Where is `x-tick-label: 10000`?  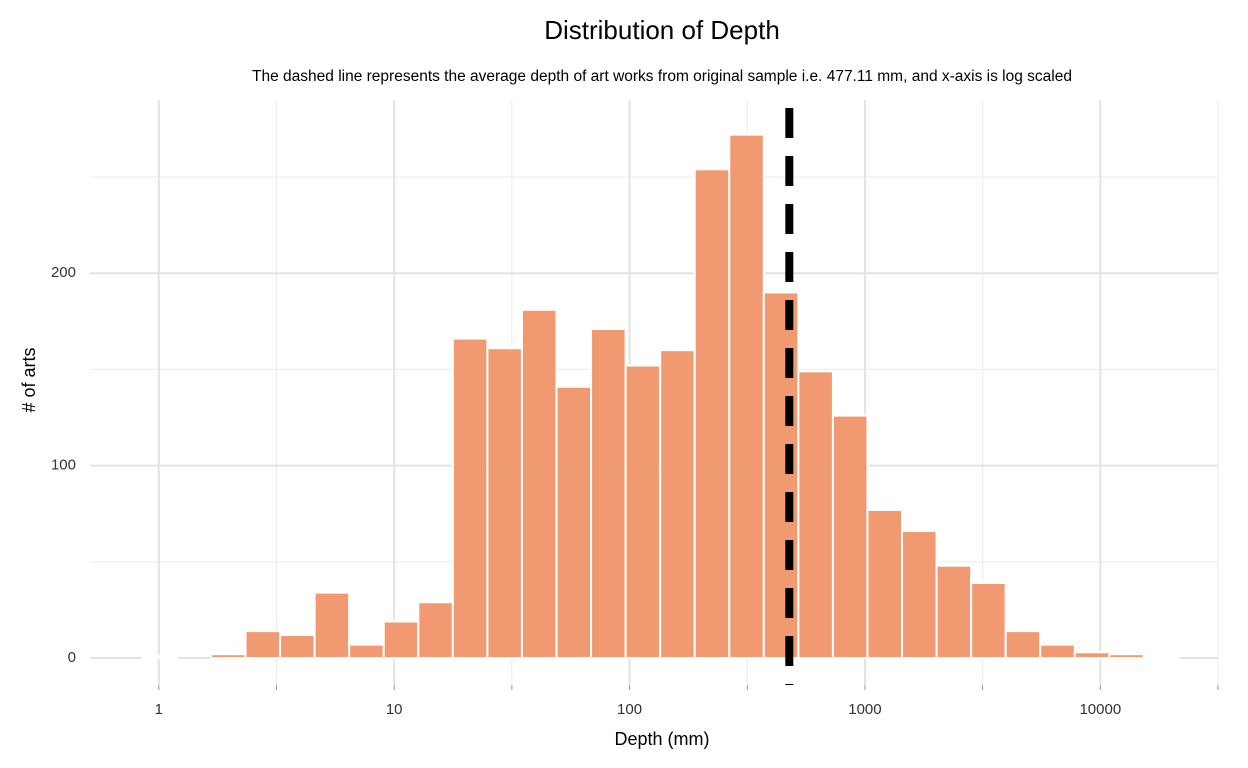 x-tick-label: 10000 is located at coordinates (1100, 709).